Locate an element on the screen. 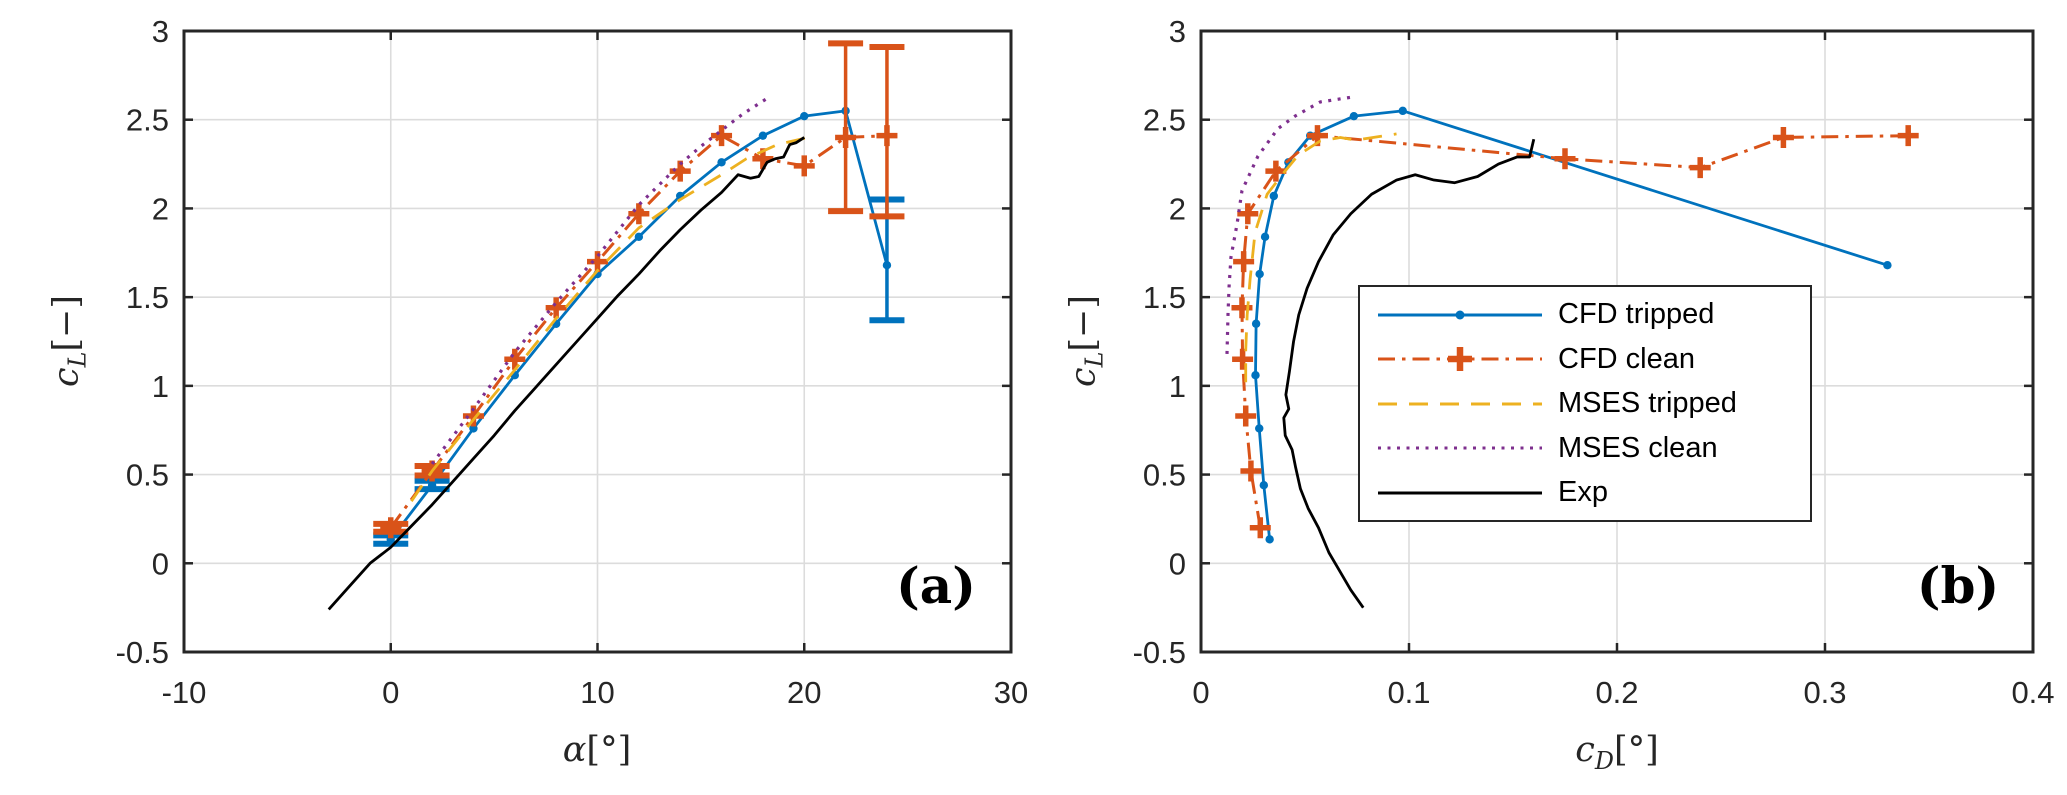 The width and height of the screenshot is (2067, 795). legend-item-label: MSES tripped is located at coordinates (1647, 403).